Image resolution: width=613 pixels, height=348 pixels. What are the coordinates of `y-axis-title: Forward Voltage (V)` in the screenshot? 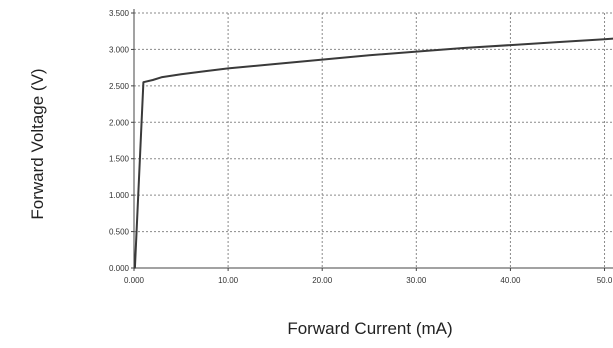 It's located at (37, 143).